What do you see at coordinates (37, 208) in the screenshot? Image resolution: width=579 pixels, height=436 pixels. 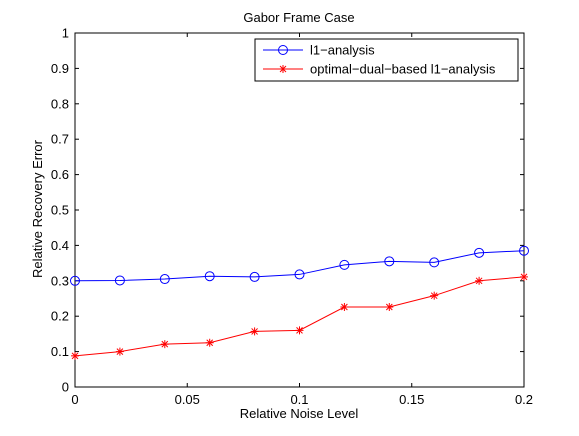 I see `y-axis-label: Relative Recovery Error` at bounding box center [37, 208].